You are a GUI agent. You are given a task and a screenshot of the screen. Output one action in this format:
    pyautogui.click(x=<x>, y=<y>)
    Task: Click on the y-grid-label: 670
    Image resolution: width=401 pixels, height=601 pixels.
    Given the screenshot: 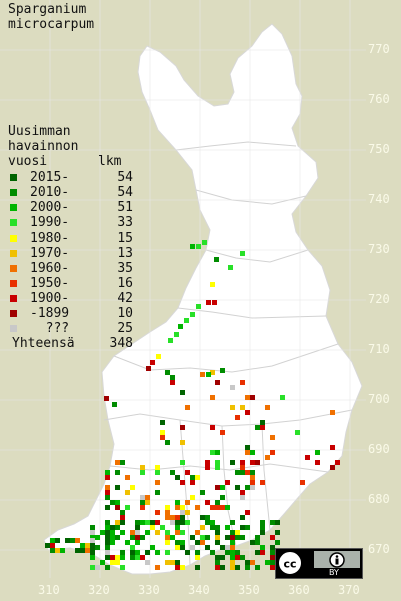 What is the action you would take?
    pyautogui.click(x=379, y=549)
    